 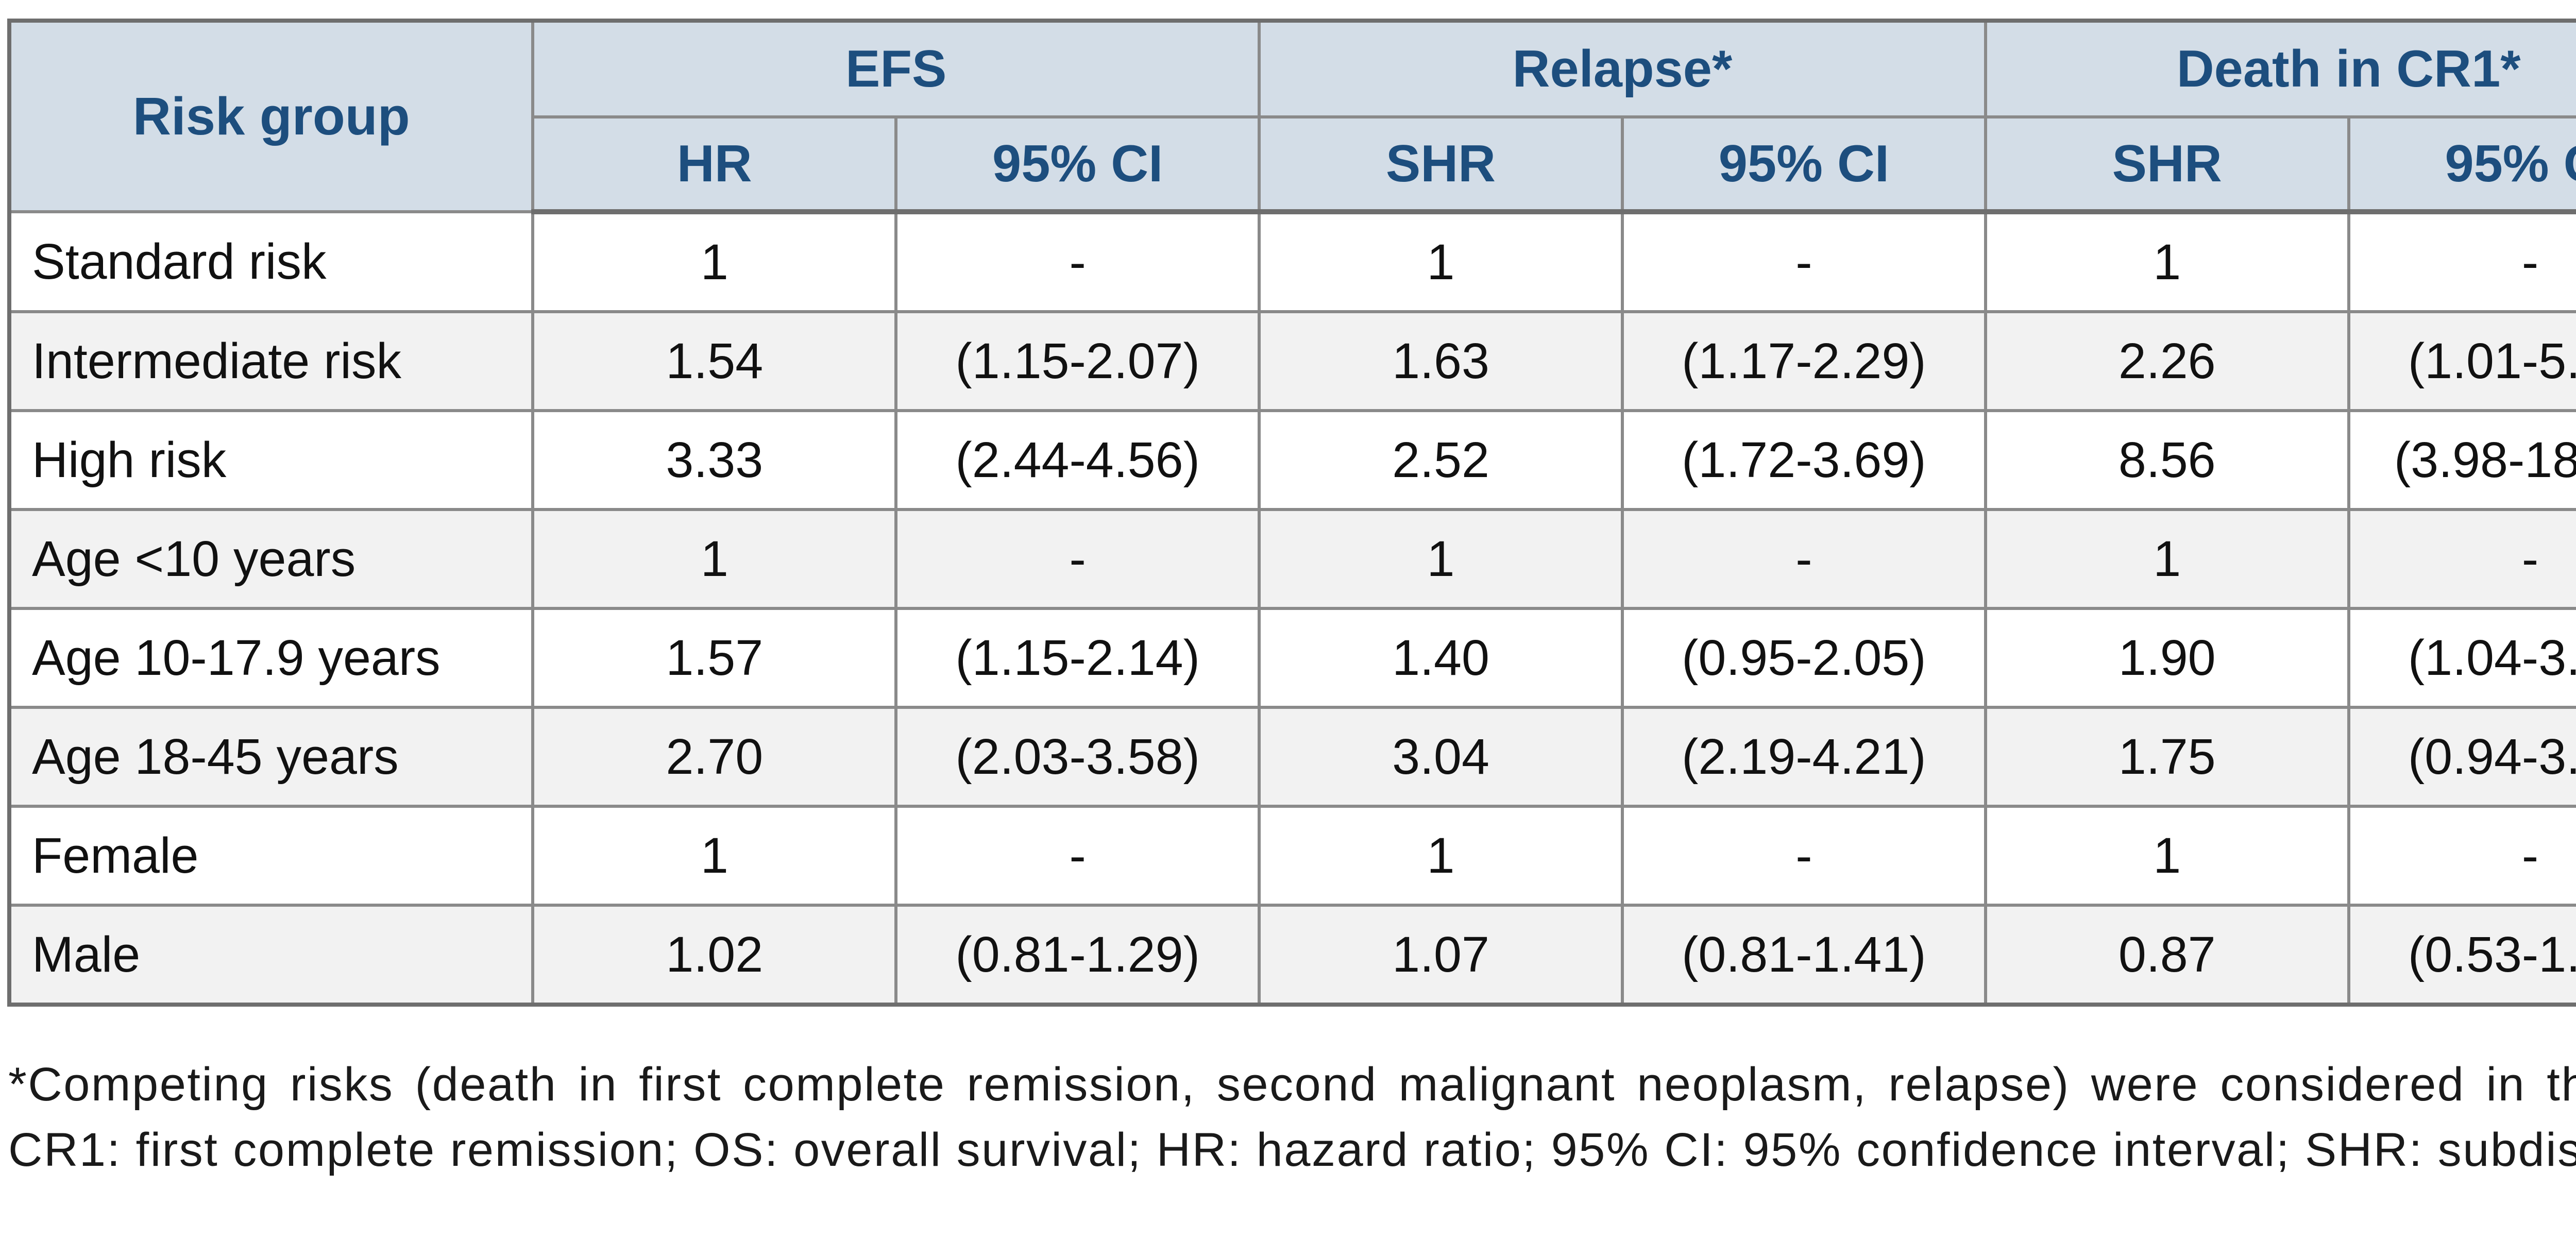 What do you see at coordinates (1803, 658) in the screenshot?
I see `cell-relapse-ci: (0.95-2.05)` at bounding box center [1803, 658].